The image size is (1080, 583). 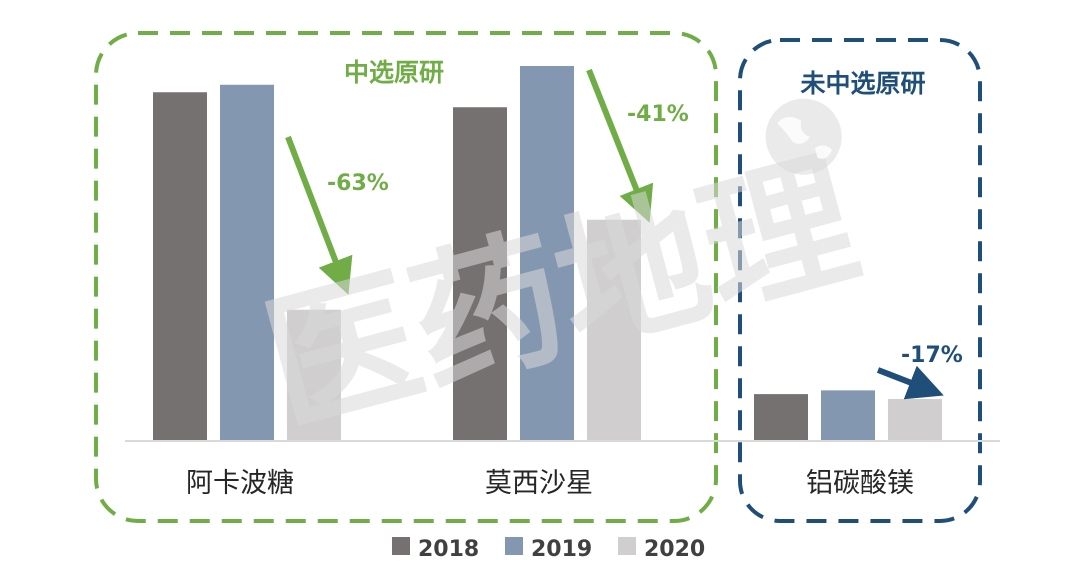 I want to click on legend: 2018 2019 2020, so click(x=548, y=549).